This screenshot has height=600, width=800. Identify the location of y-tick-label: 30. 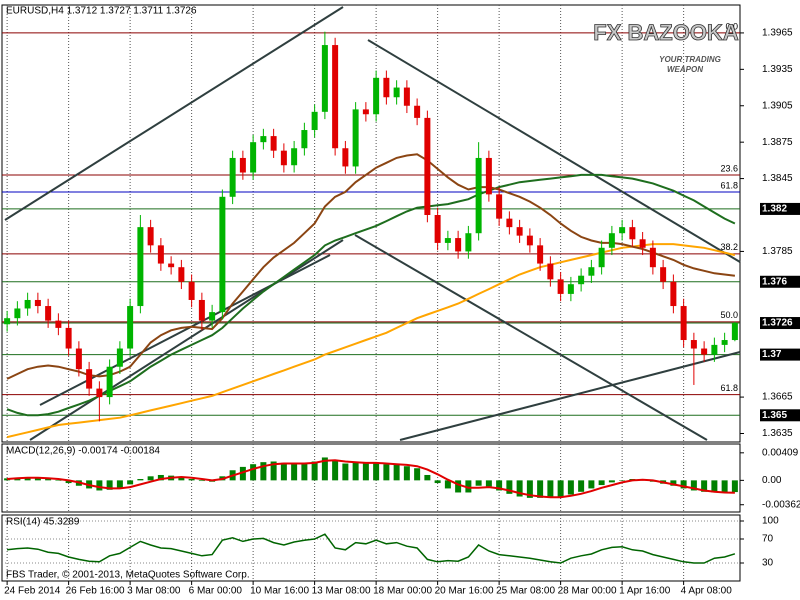
(768, 563).